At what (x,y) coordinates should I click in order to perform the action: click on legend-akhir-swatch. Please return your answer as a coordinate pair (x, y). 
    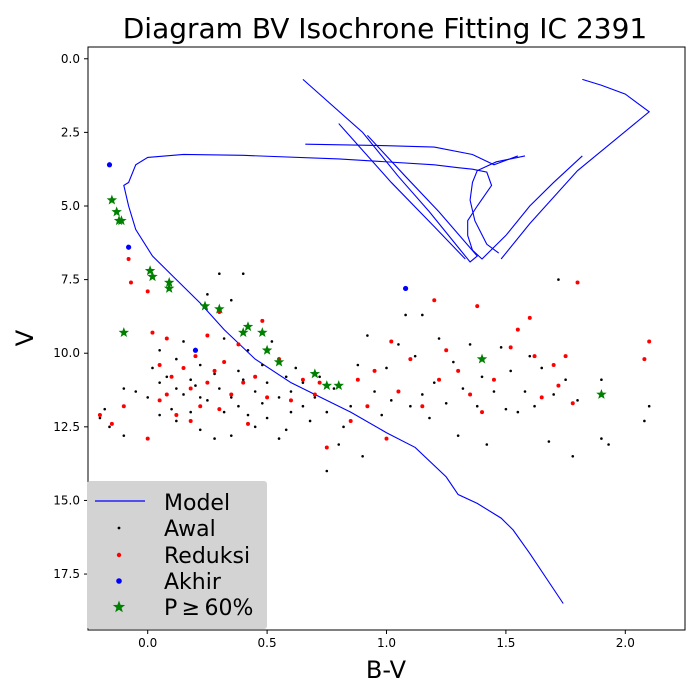
    Looking at the image, I should click on (119, 581).